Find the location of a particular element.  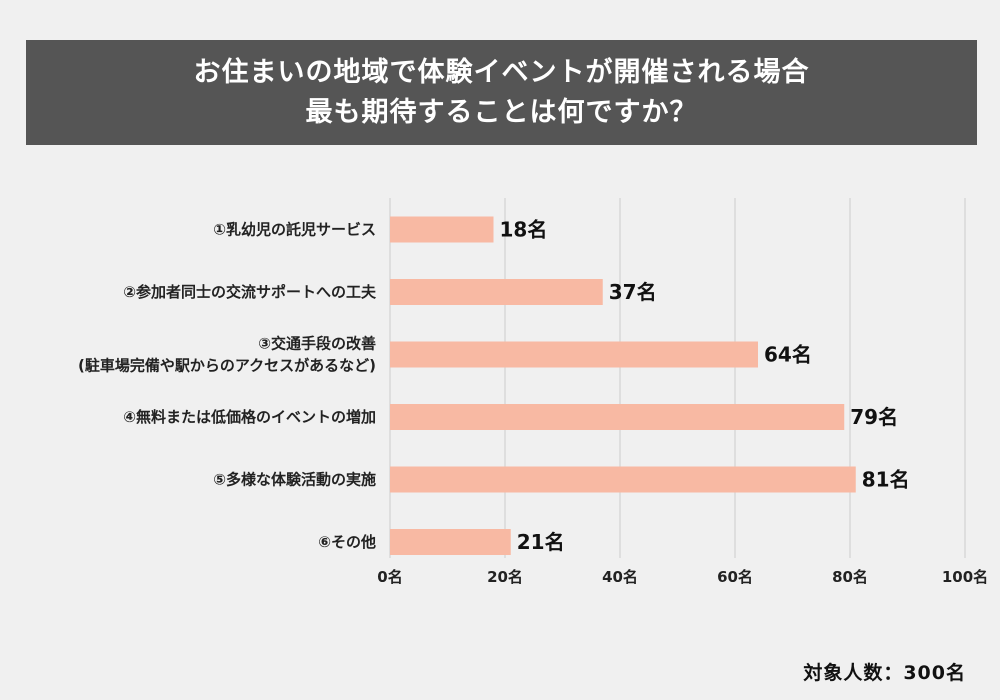

value-label-5: 81名 is located at coordinates (886, 480).